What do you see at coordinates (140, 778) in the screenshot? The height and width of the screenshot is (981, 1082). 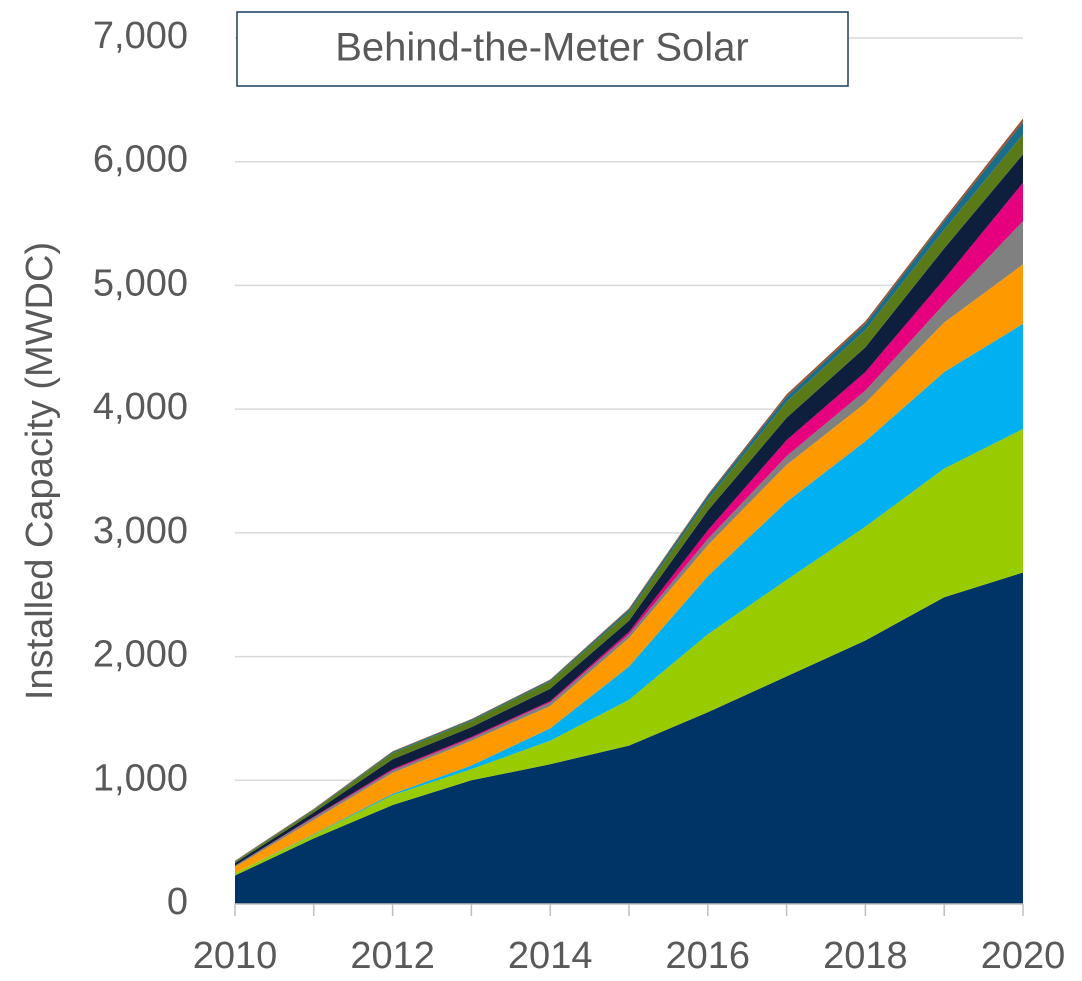 I see `y-tick-label: 1,000` at bounding box center [140, 778].